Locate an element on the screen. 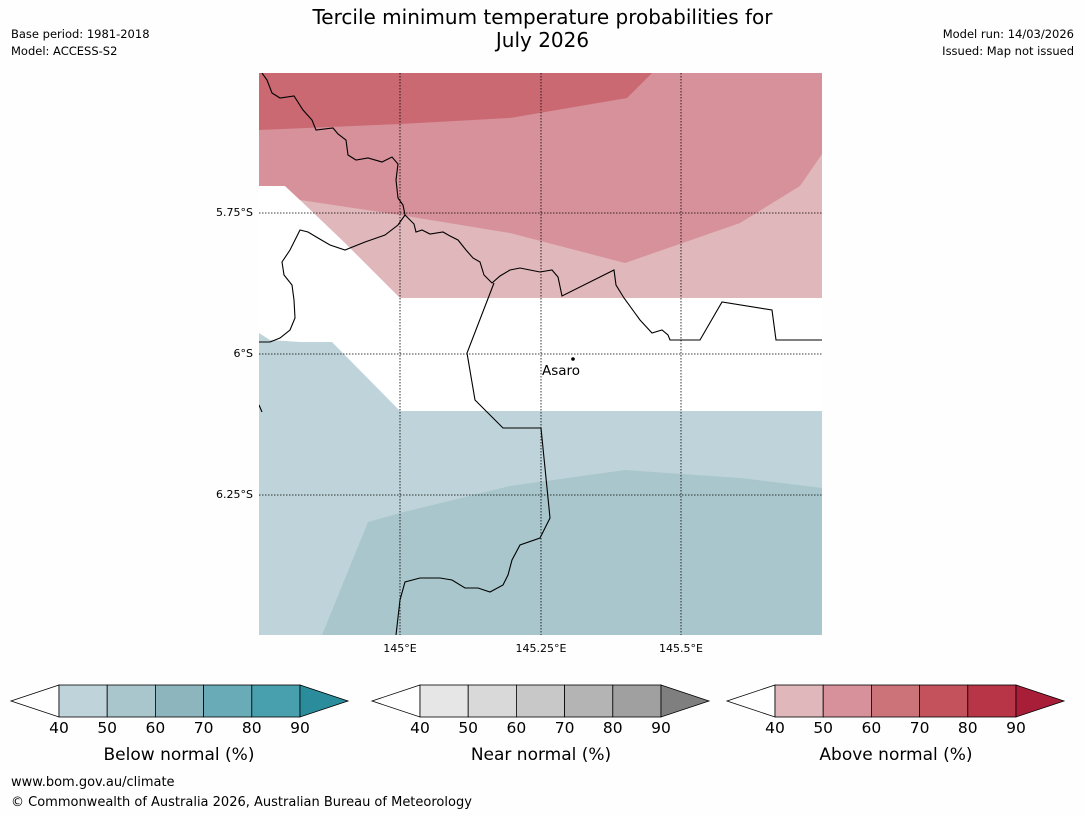 Image resolution: width=1085 pixels, height=816 pixels. lon-label-14550: 145.5°E is located at coordinates (681, 648).